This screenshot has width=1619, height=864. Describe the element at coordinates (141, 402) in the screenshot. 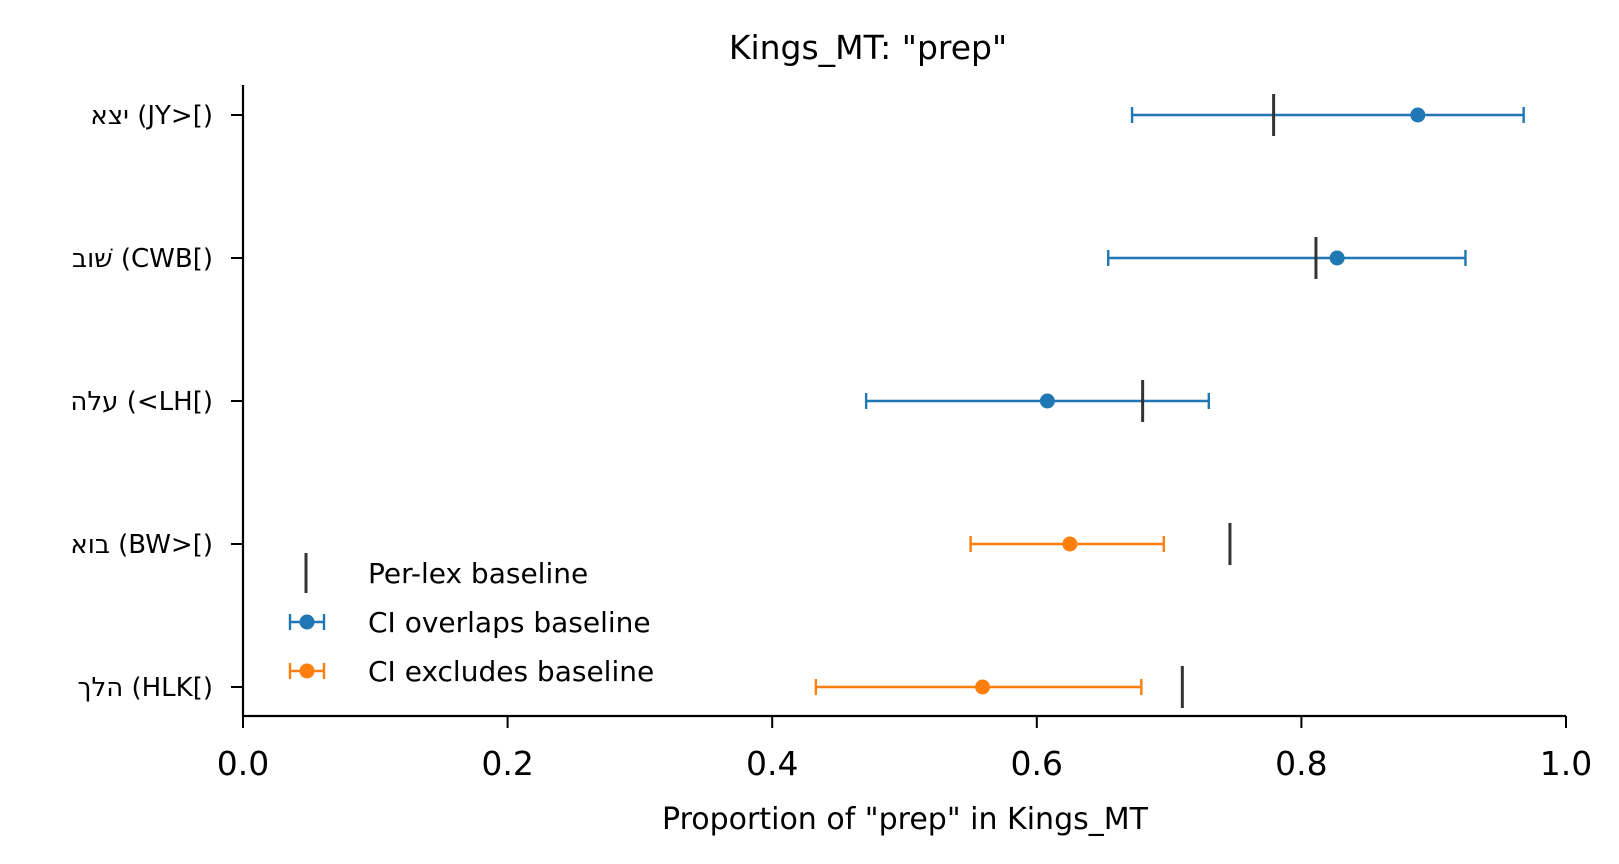

I see `y-tick-label: עלה (<LH[)` at that location.